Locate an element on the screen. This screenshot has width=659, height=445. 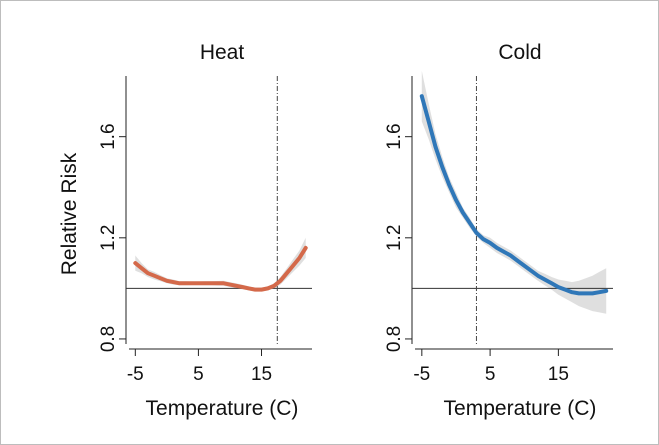
panel-title: Cold is located at coordinates (519, 52).